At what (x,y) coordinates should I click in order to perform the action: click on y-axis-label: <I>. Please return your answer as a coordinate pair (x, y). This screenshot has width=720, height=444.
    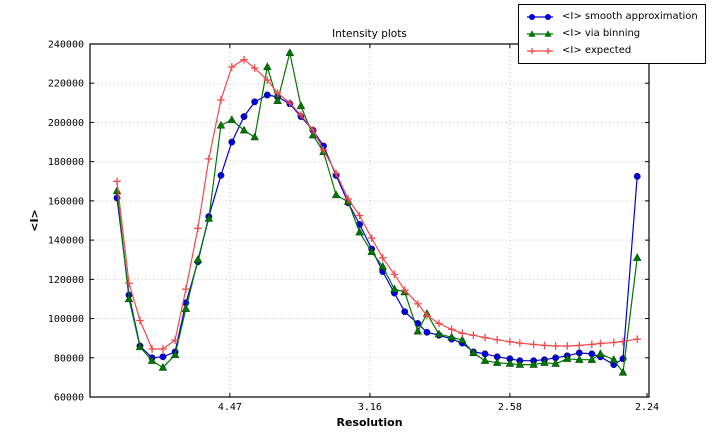
    Looking at the image, I should click on (34, 220).